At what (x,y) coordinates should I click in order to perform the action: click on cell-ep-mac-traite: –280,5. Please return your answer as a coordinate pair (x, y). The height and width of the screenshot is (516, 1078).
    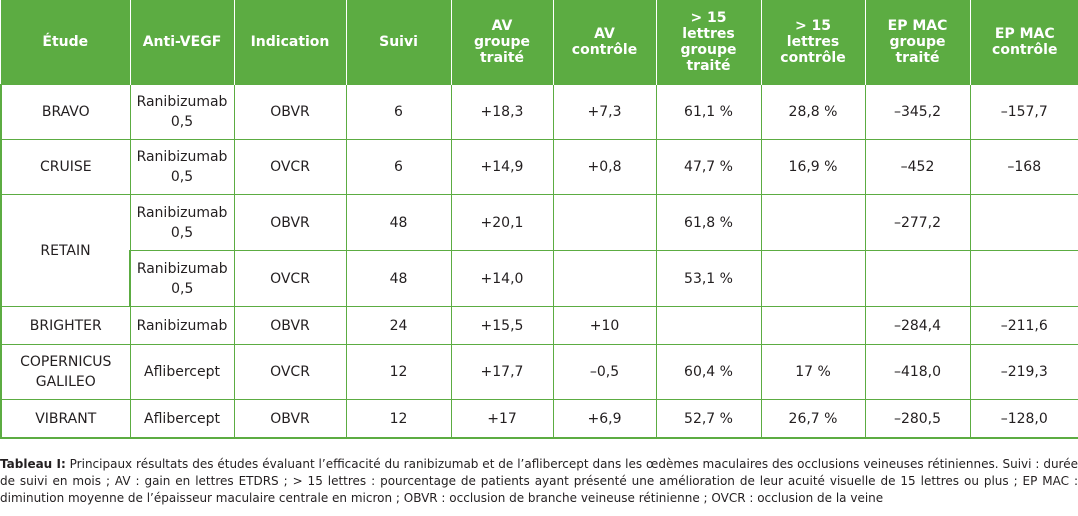
    Looking at the image, I should click on (917, 419).